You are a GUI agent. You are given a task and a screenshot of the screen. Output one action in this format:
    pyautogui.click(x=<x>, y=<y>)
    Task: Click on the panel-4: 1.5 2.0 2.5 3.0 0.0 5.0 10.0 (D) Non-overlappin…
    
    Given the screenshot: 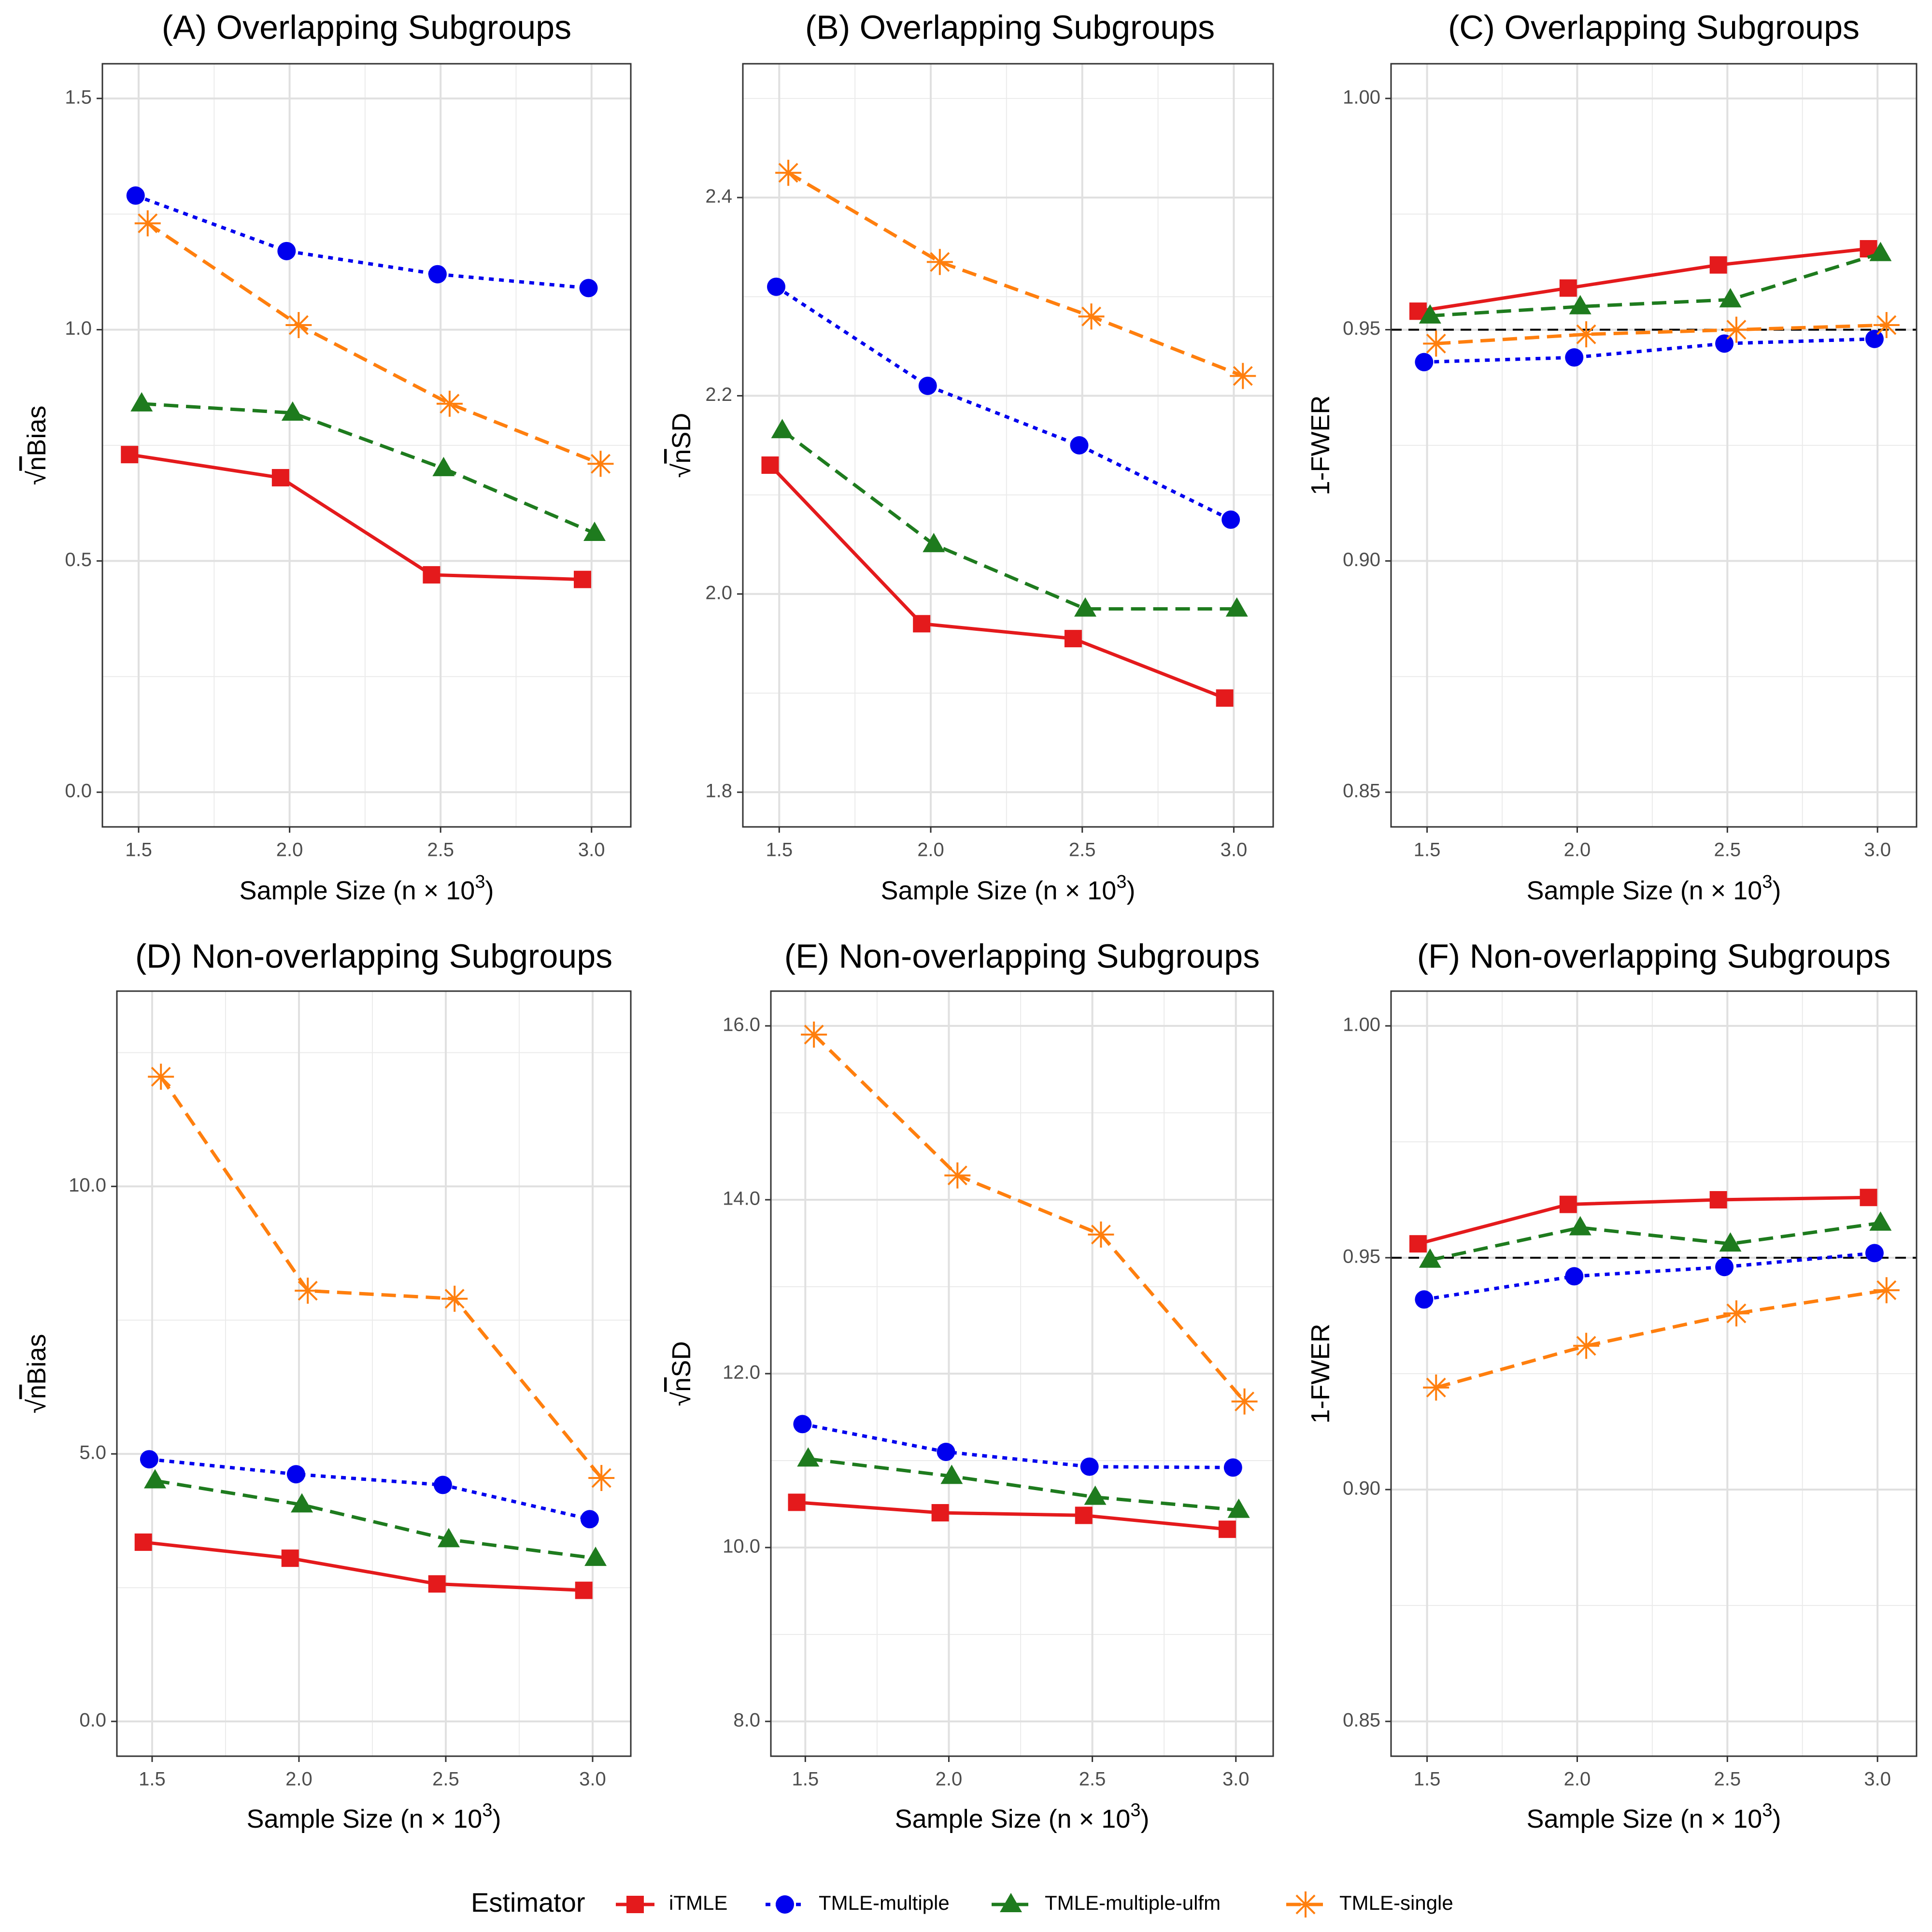 What is the action you would take?
    pyautogui.click(x=327, y=1385)
    